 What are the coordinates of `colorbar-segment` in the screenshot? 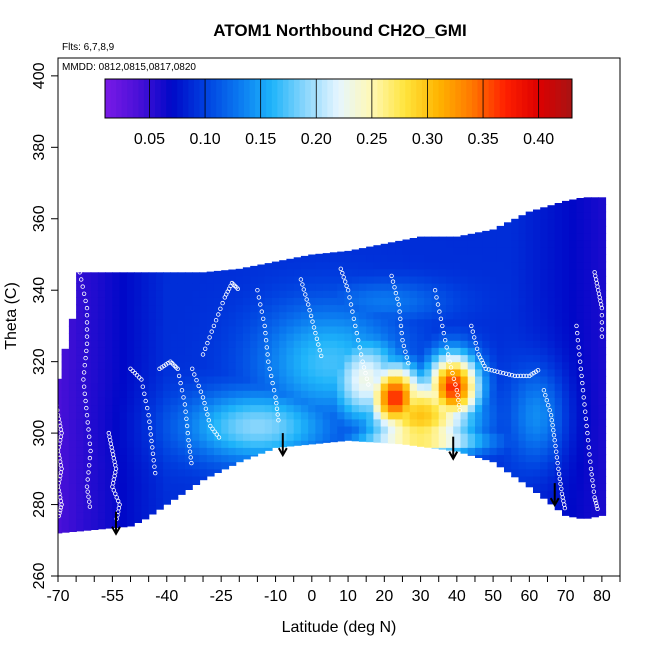 It's located at (241, 98).